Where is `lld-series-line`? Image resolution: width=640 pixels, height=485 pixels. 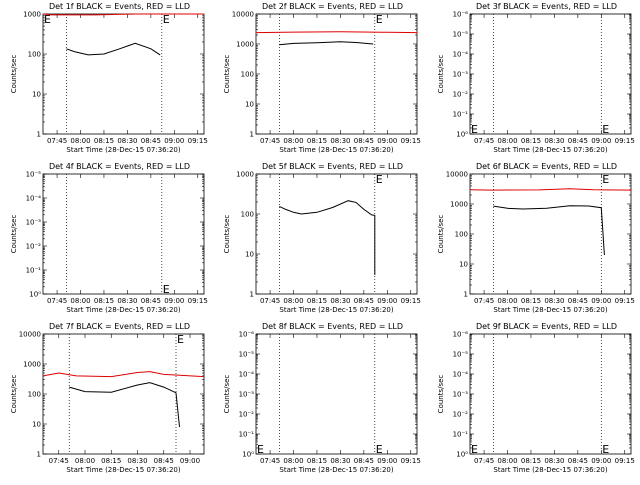 lld-series-line is located at coordinates (123, 14).